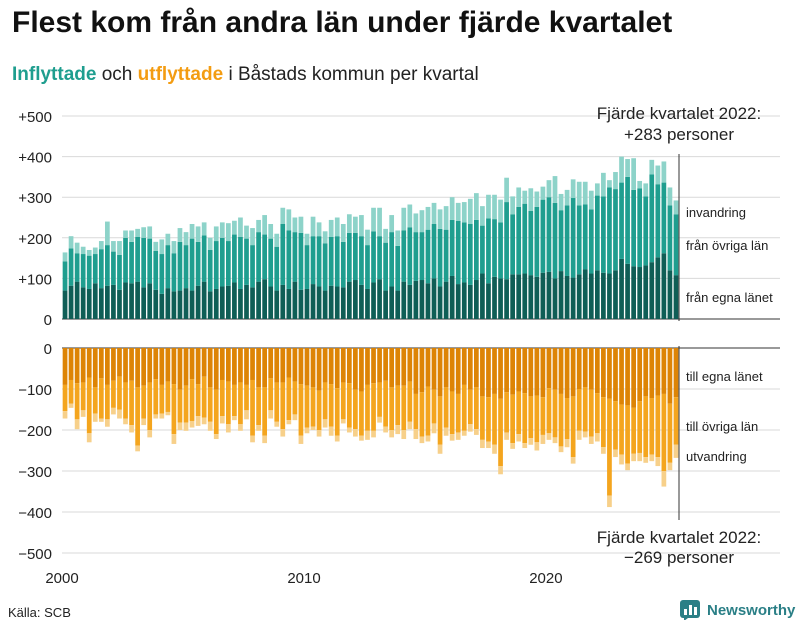  I want to click on y-tick-label-upper: +100, so click(35, 279).